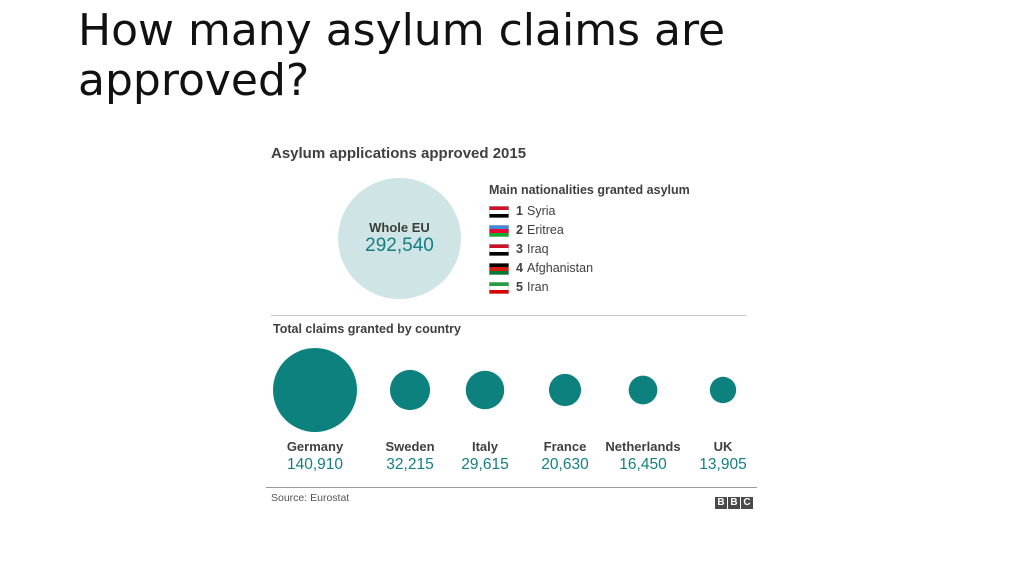  What do you see at coordinates (723, 464) in the screenshot?
I see `country-value: 13,905` at bounding box center [723, 464].